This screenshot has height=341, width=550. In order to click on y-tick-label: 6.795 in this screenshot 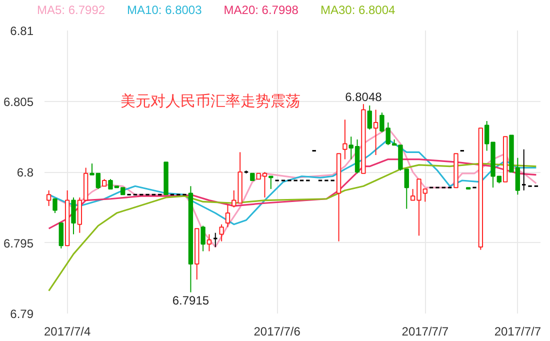, I will do `click(18, 243)`.